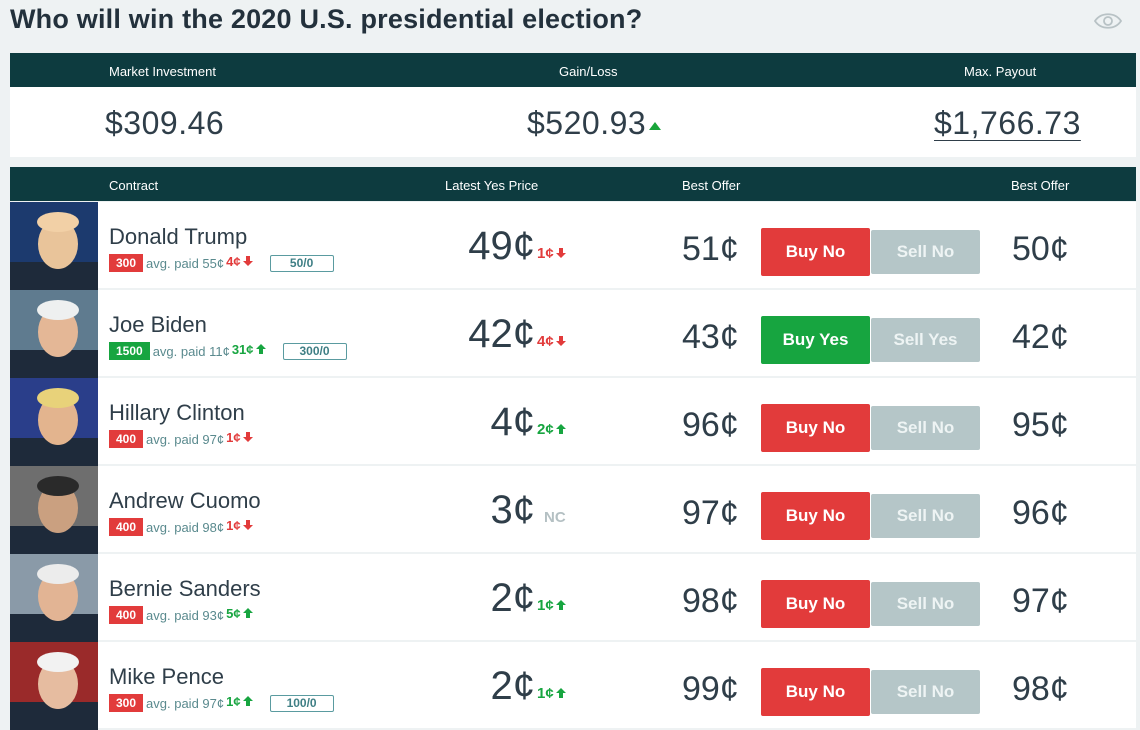 Image resolution: width=1140 pixels, height=730 pixels. What do you see at coordinates (710, 601) in the screenshot?
I see `best-offer: 98¢` at bounding box center [710, 601].